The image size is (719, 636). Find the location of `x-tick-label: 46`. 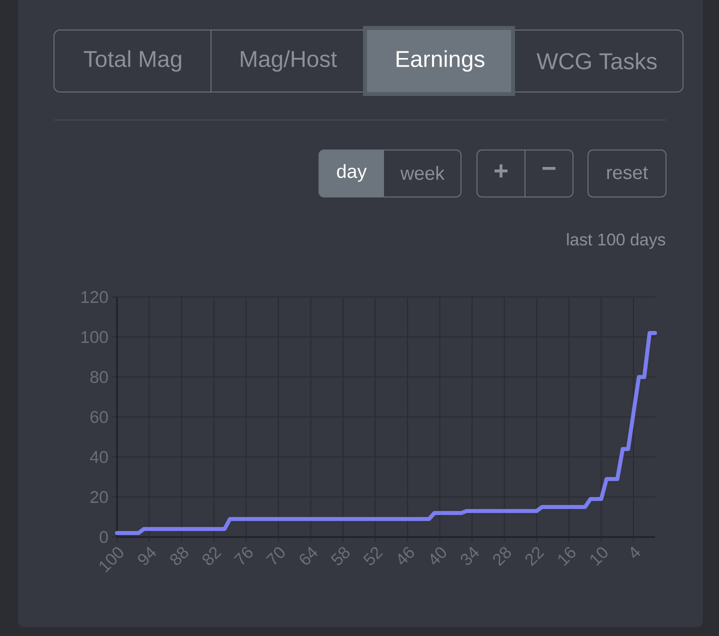

x-tick-label: 46 is located at coordinates (406, 556).